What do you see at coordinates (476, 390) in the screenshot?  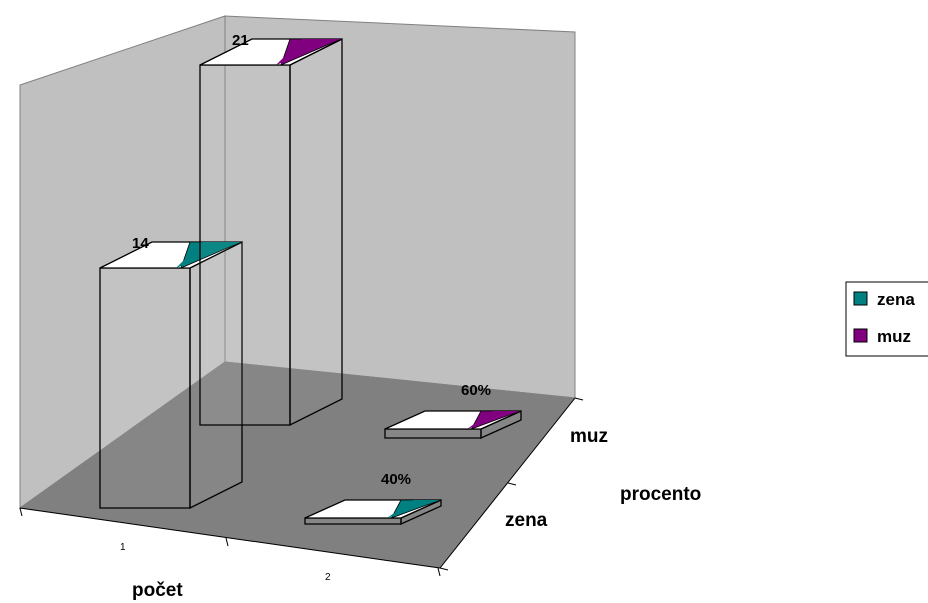 I see `data-label-muz-2: 60%` at bounding box center [476, 390].